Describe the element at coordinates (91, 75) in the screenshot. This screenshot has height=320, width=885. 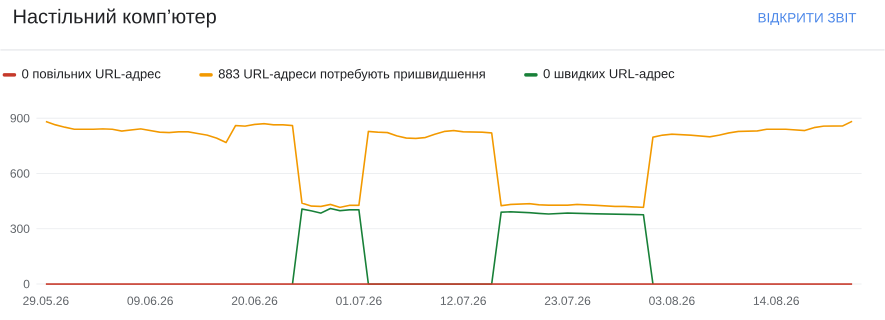
I see `legend-label: 0 повільних URL-адрес` at that location.